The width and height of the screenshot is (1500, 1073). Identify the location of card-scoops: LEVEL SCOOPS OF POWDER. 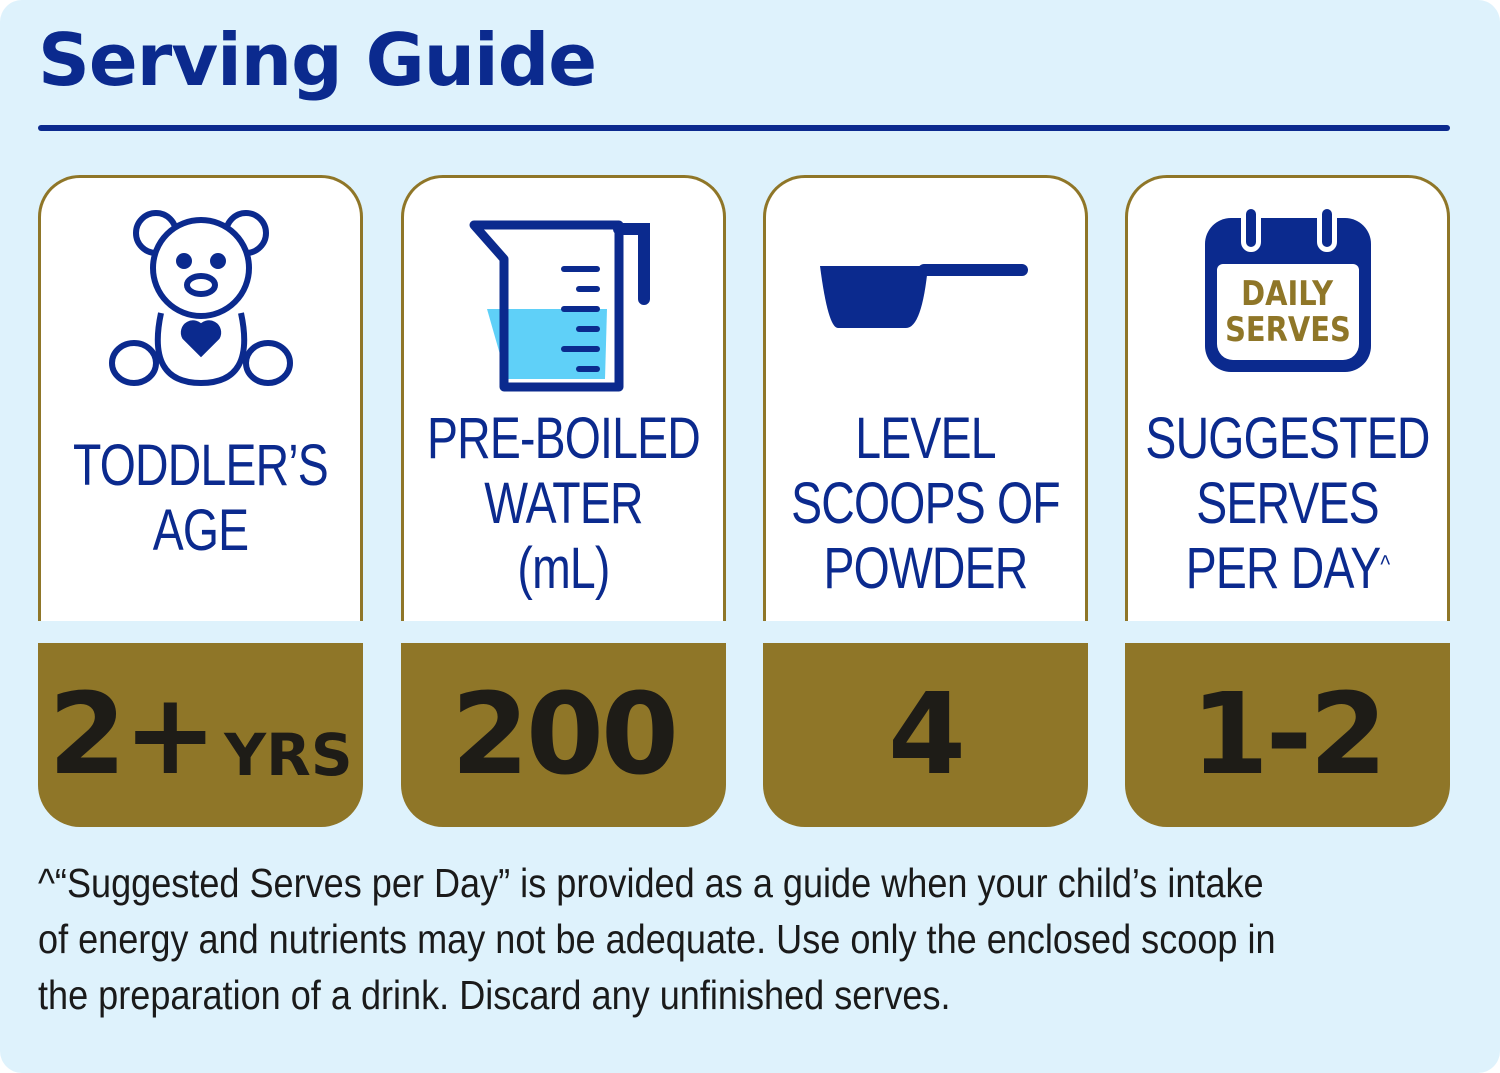
(925, 398).